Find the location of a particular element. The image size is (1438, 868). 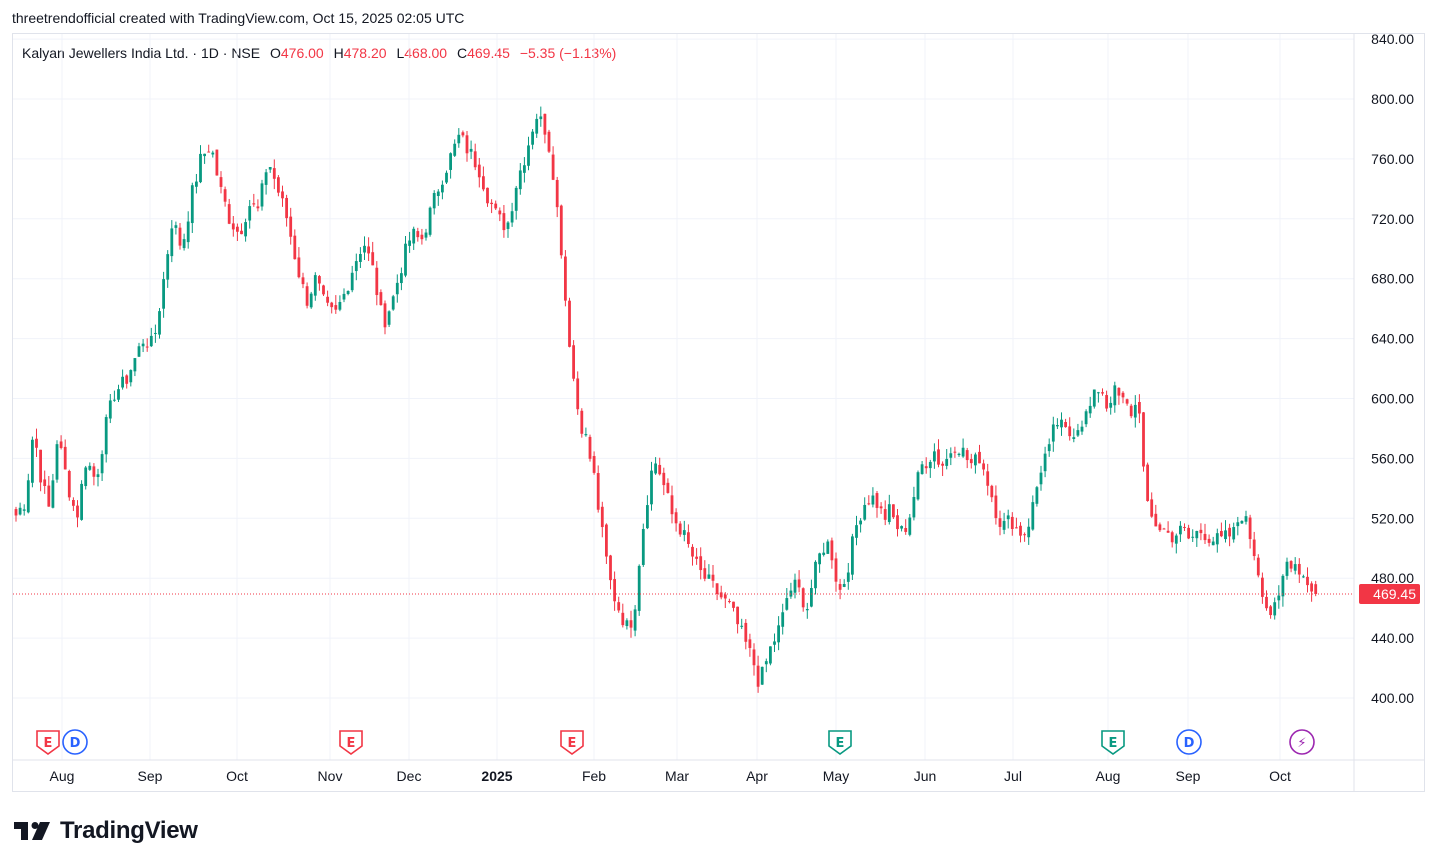

x-tick-label: Oct is located at coordinates (237, 776).